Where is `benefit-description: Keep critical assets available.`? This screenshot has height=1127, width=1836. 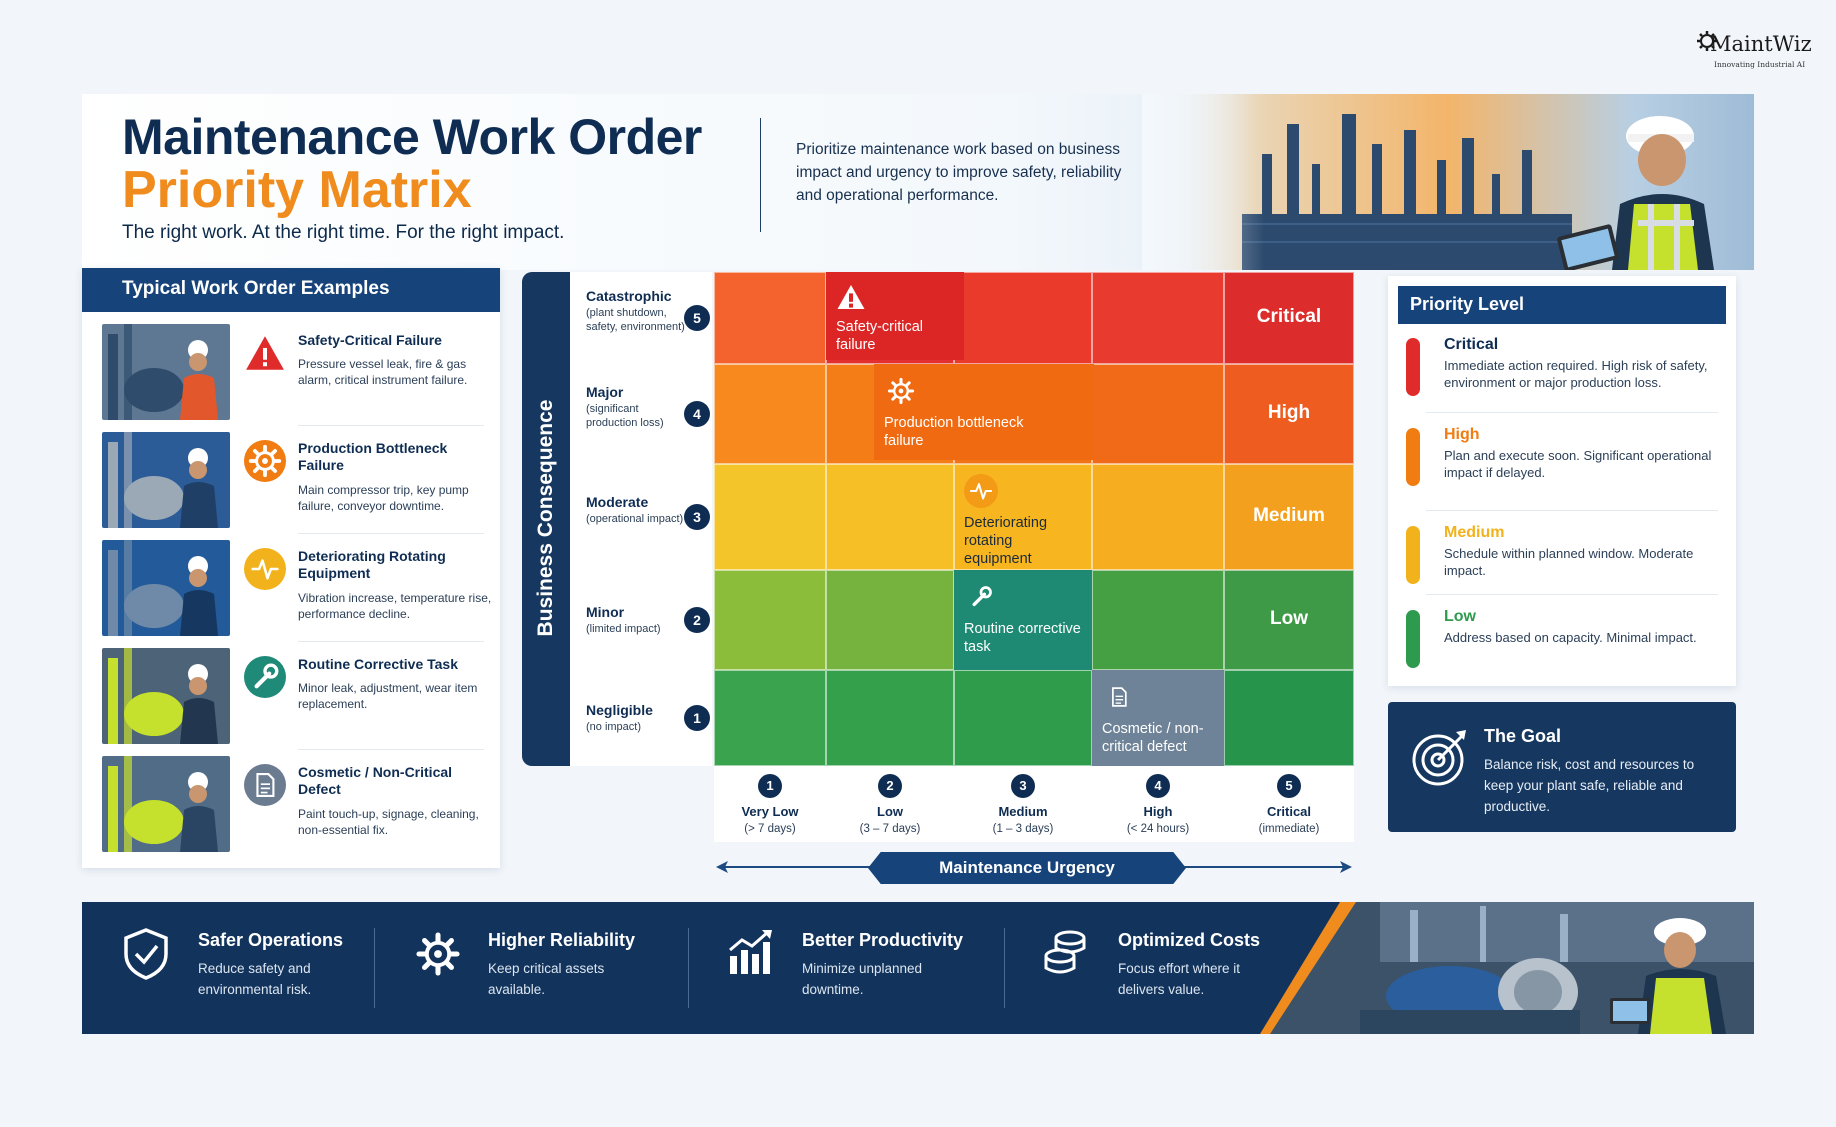 benefit-description: Keep critical assets available. is located at coordinates (546, 979).